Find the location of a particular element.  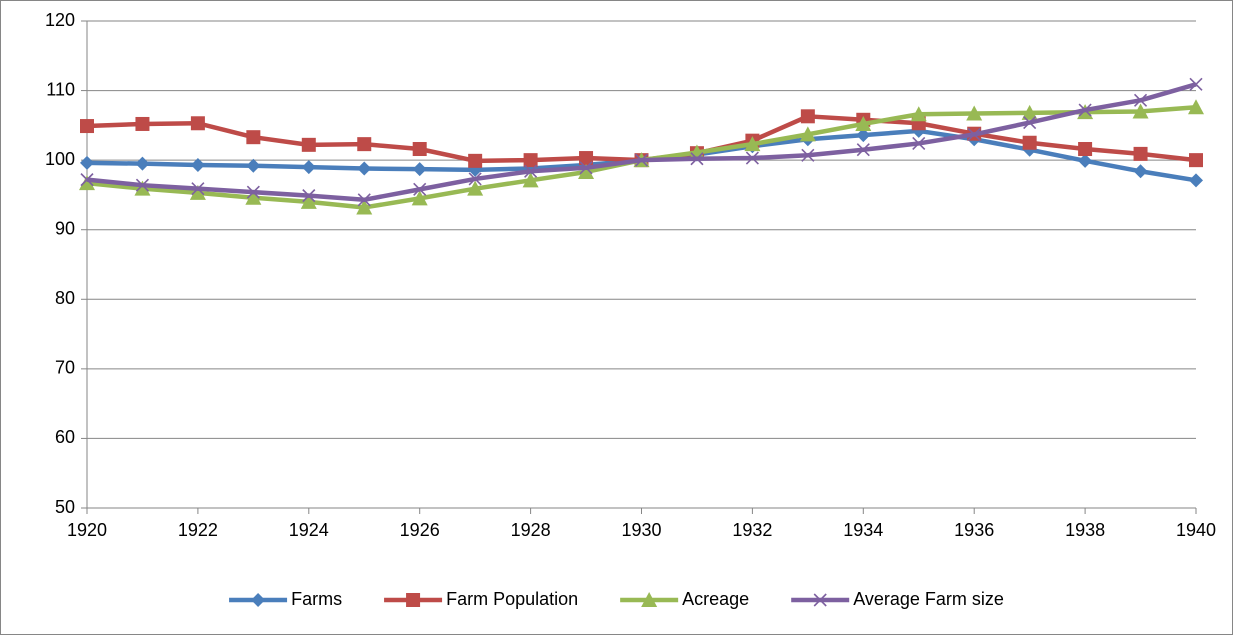

x-tick-label: 1926 is located at coordinates (420, 530).